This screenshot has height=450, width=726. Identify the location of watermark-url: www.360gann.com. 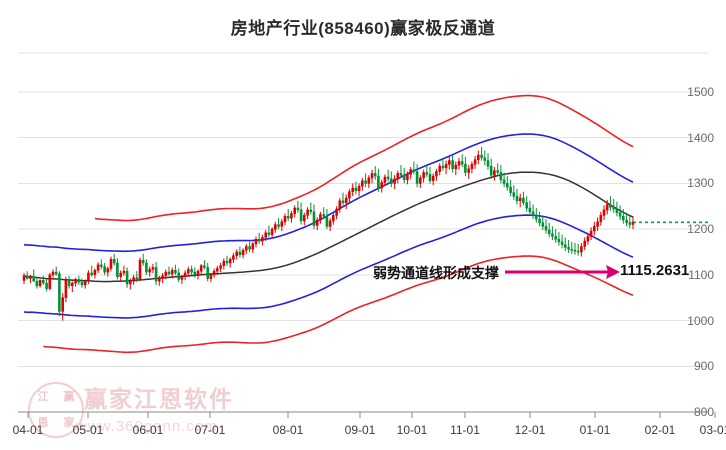
(147, 426).